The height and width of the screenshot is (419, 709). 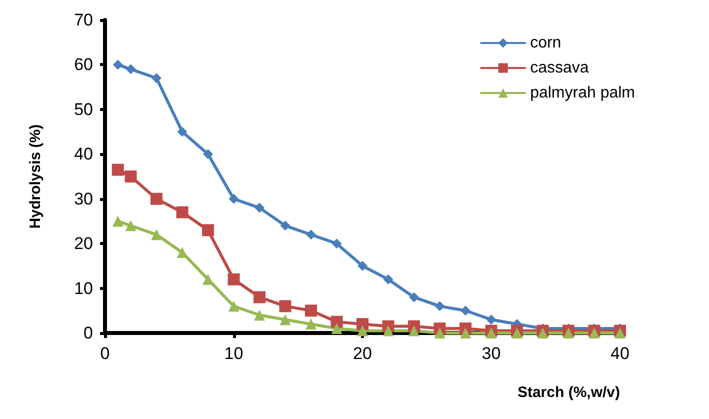 What do you see at coordinates (83, 109) in the screenshot?
I see `y-tick-label: 50` at bounding box center [83, 109].